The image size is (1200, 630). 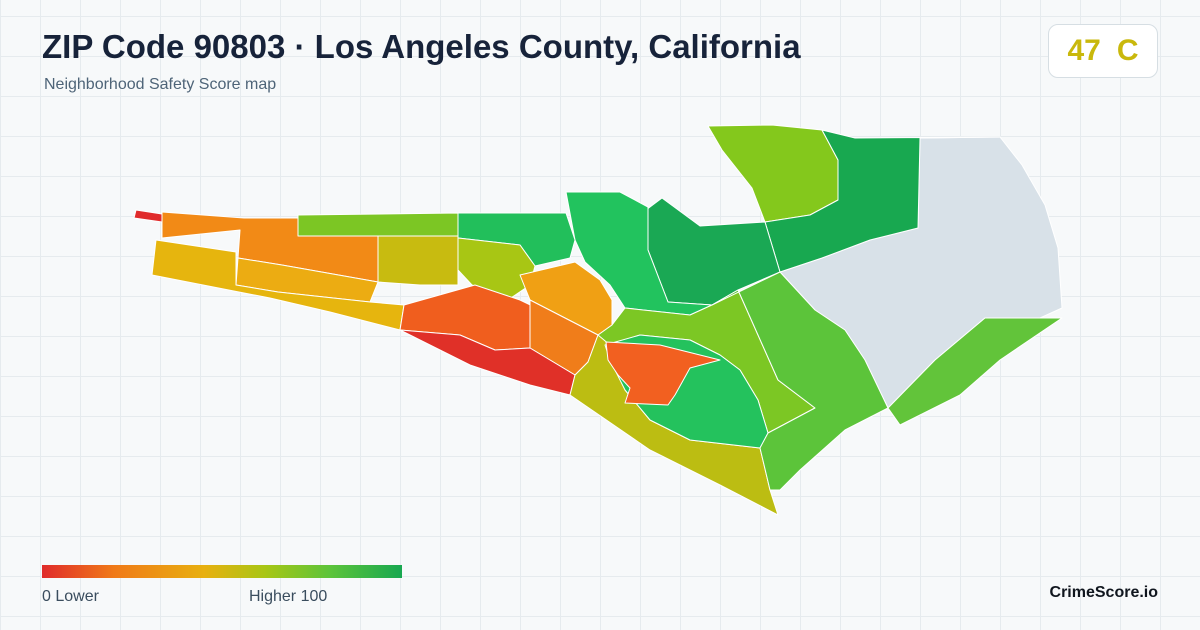 What do you see at coordinates (882, 201) in the screenshot?
I see `region-north-green` at bounding box center [882, 201].